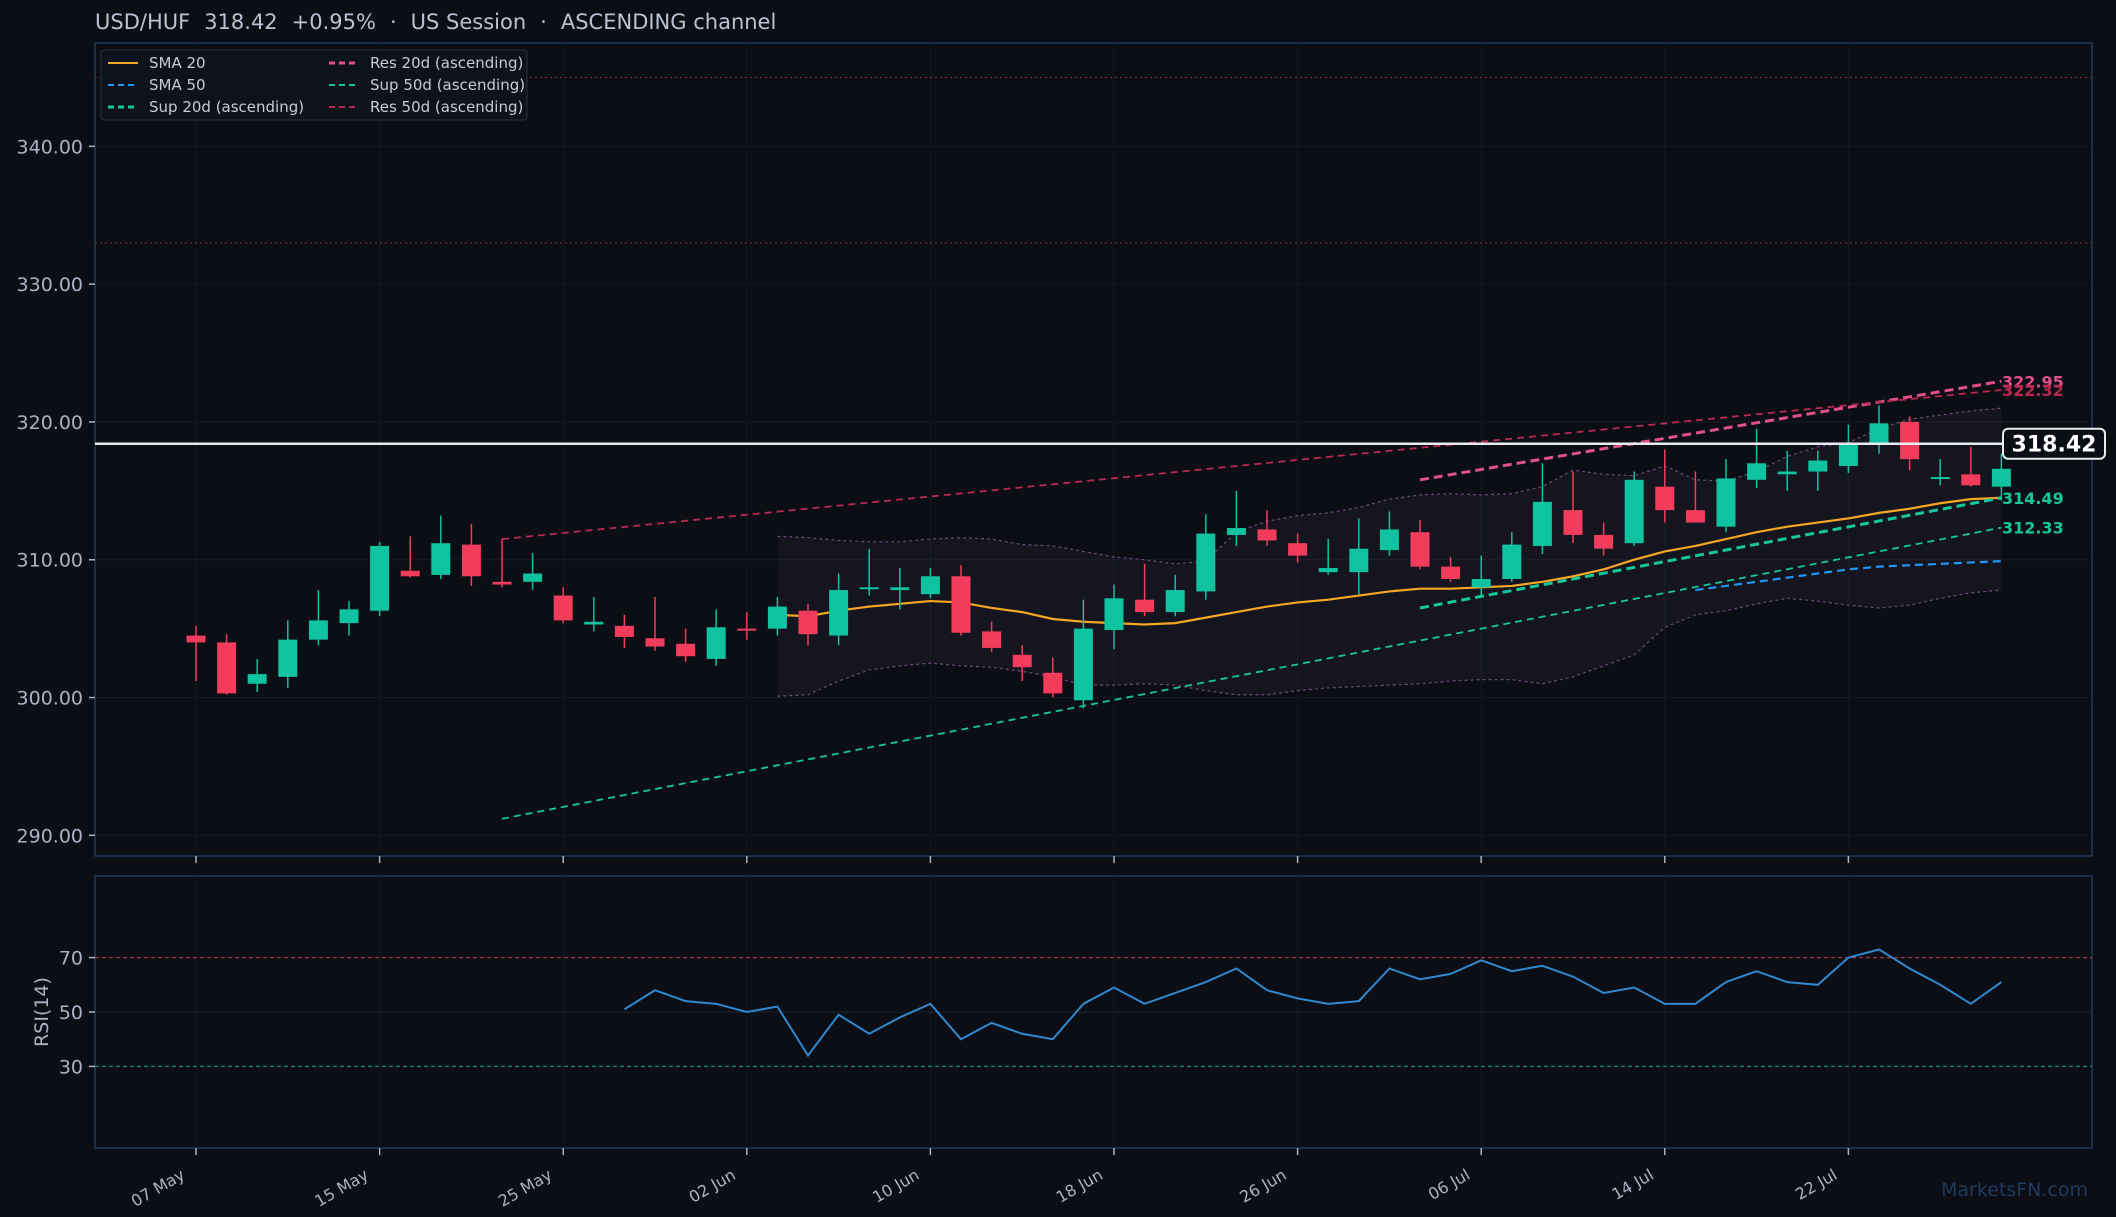 Image resolution: width=2116 pixels, height=1217 pixels. I want to click on current-price-tag-label: 318.42, so click(2054, 445).